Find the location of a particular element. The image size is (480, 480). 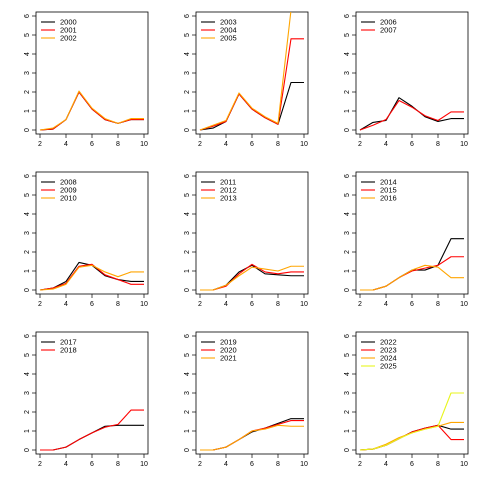

legend-label: 2024 is located at coordinates (388, 358).